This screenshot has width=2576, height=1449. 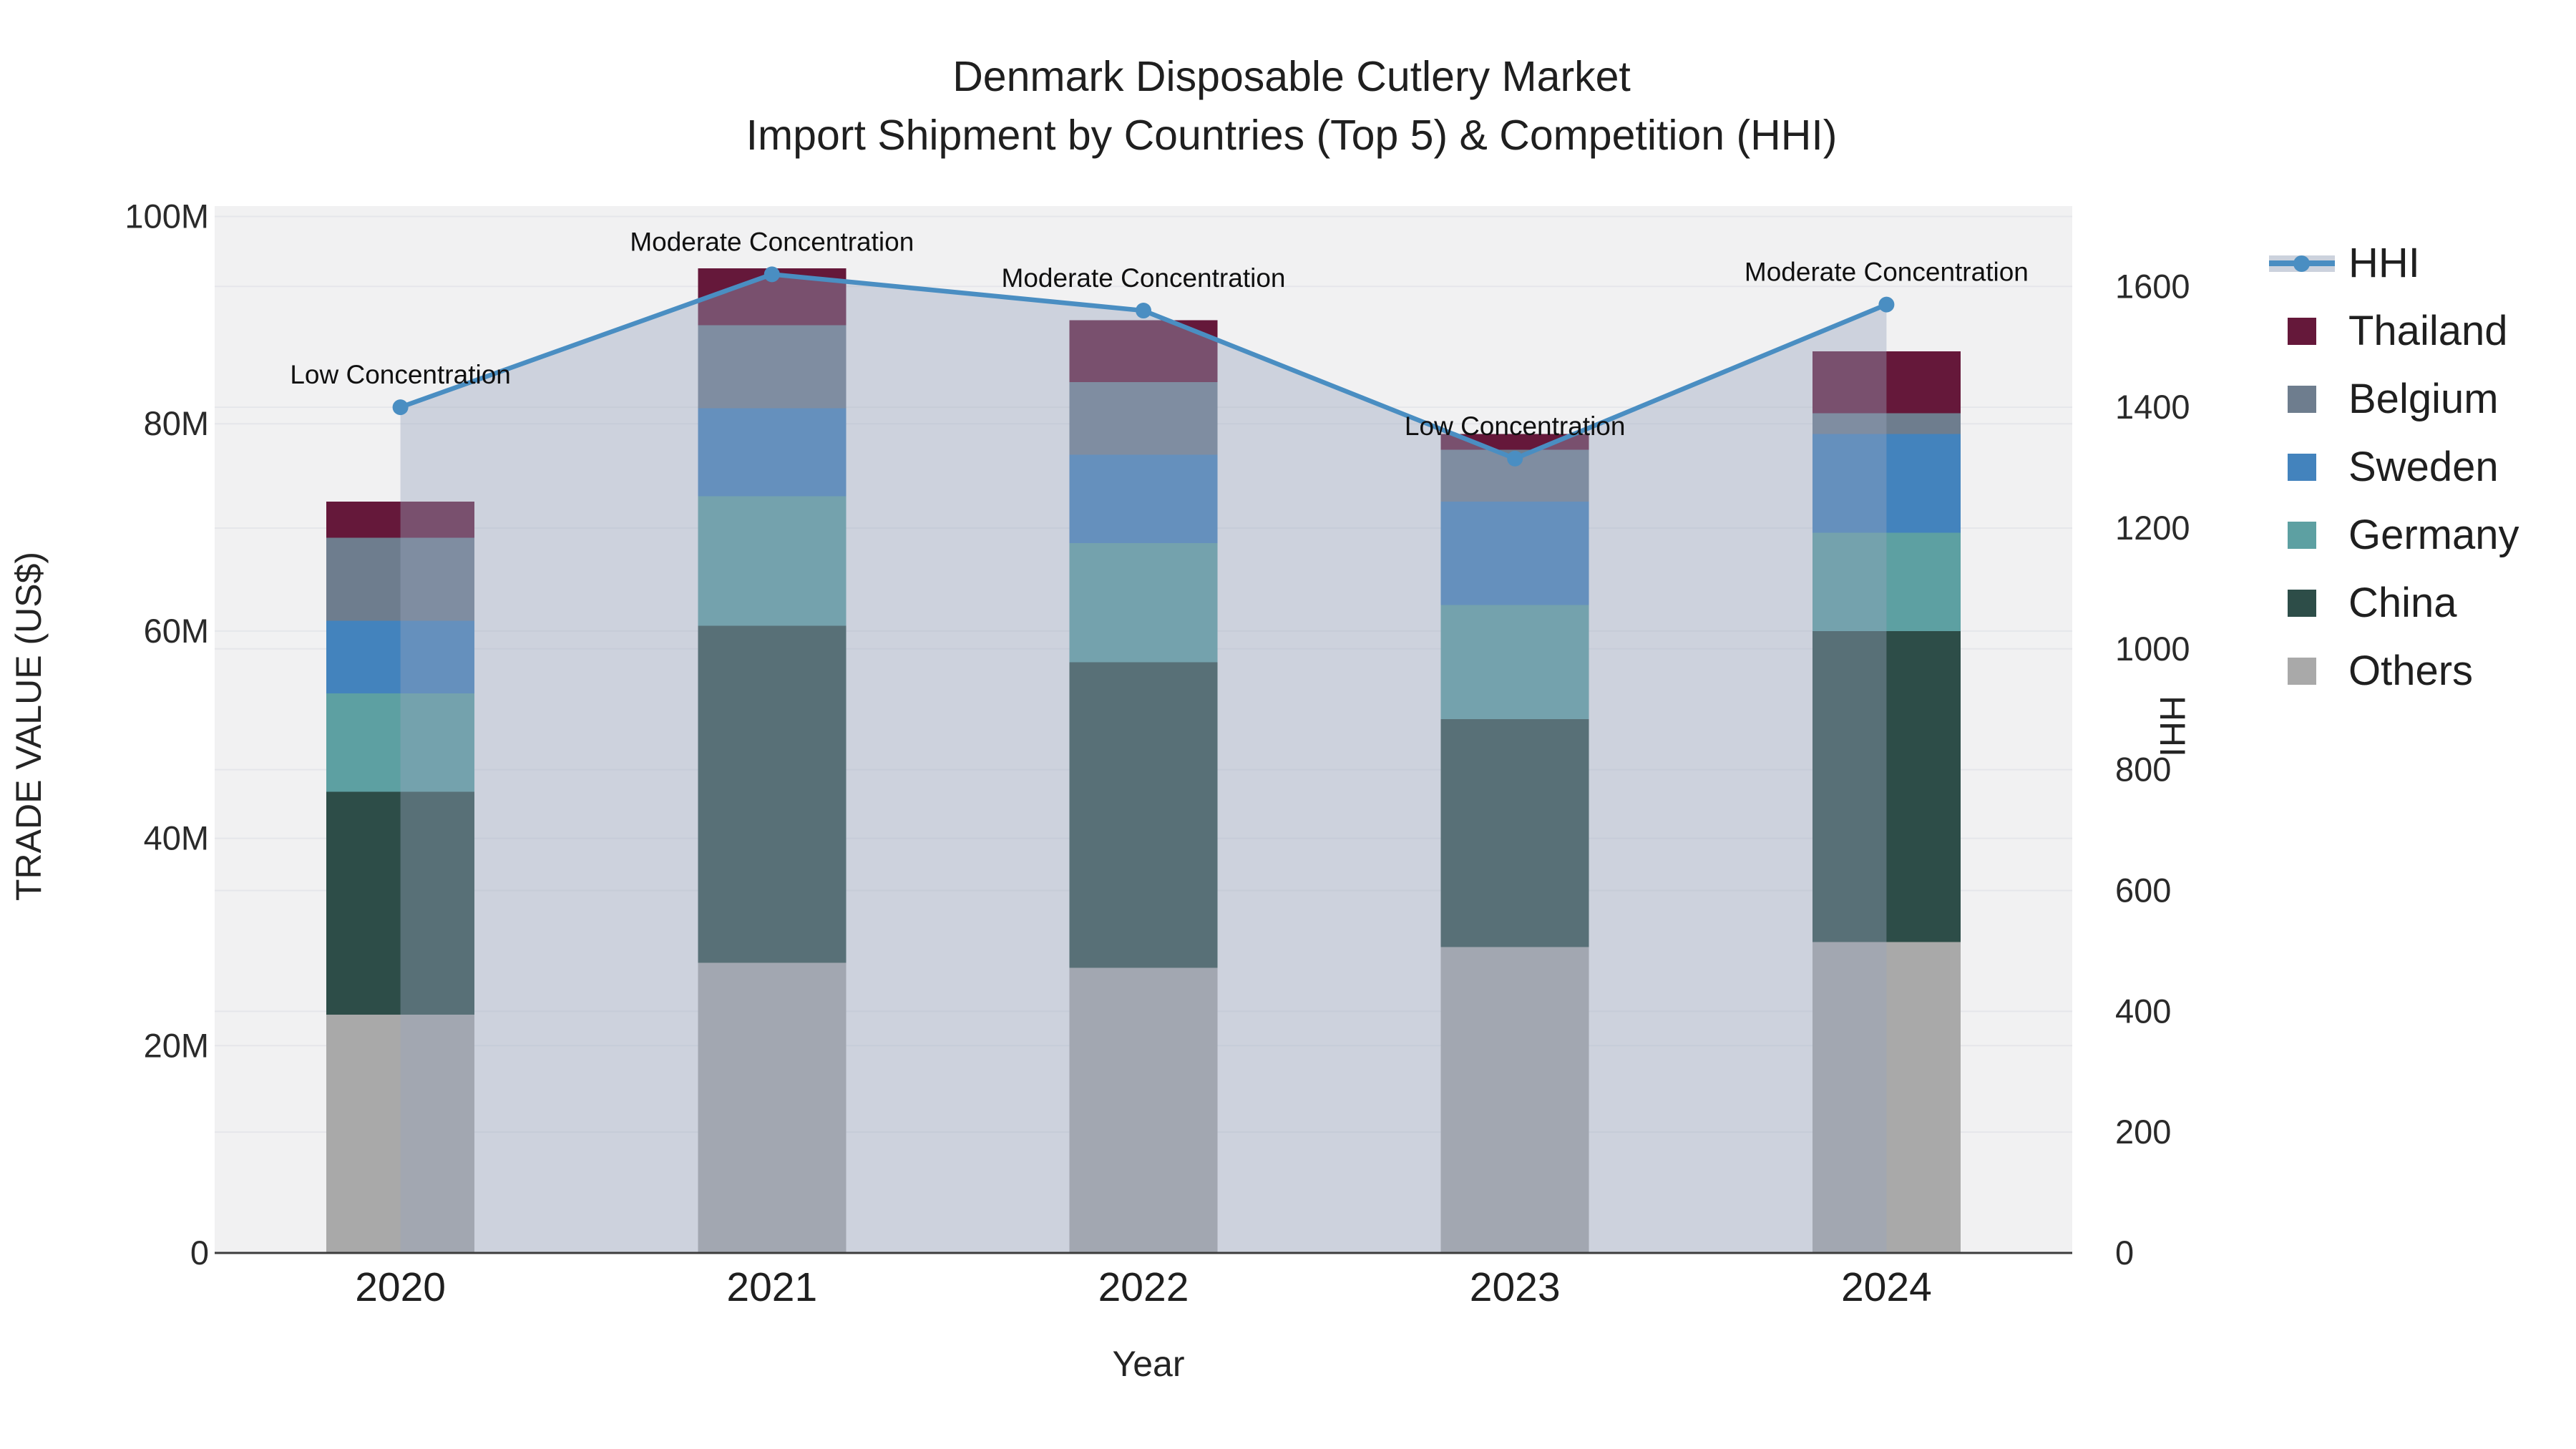 I want to click on bar-segment-2023-others, so click(x=1514, y=1100).